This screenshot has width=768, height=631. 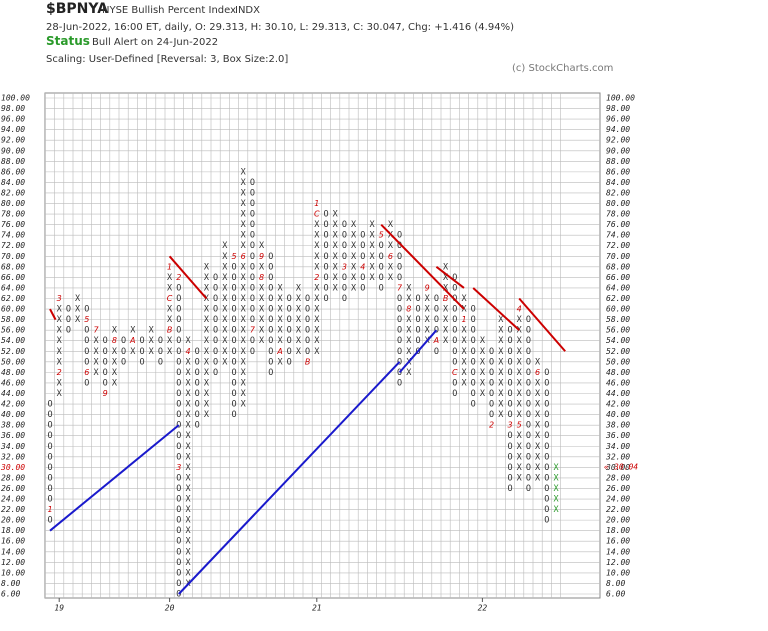 What do you see at coordinates (169, 266) in the screenshot?
I see `month-marker: 1` at bounding box center [169, 266].